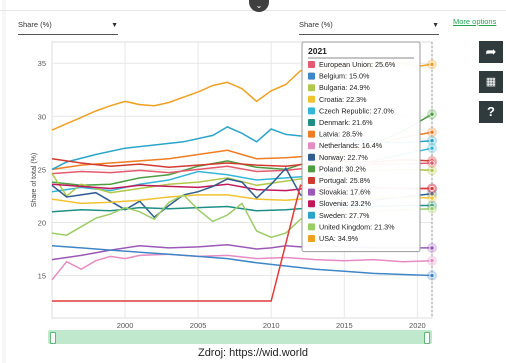 Image resolution: width=506 pixels, height=363 pixels. I want to click on y-tick-label: 35, so click(42, 63).